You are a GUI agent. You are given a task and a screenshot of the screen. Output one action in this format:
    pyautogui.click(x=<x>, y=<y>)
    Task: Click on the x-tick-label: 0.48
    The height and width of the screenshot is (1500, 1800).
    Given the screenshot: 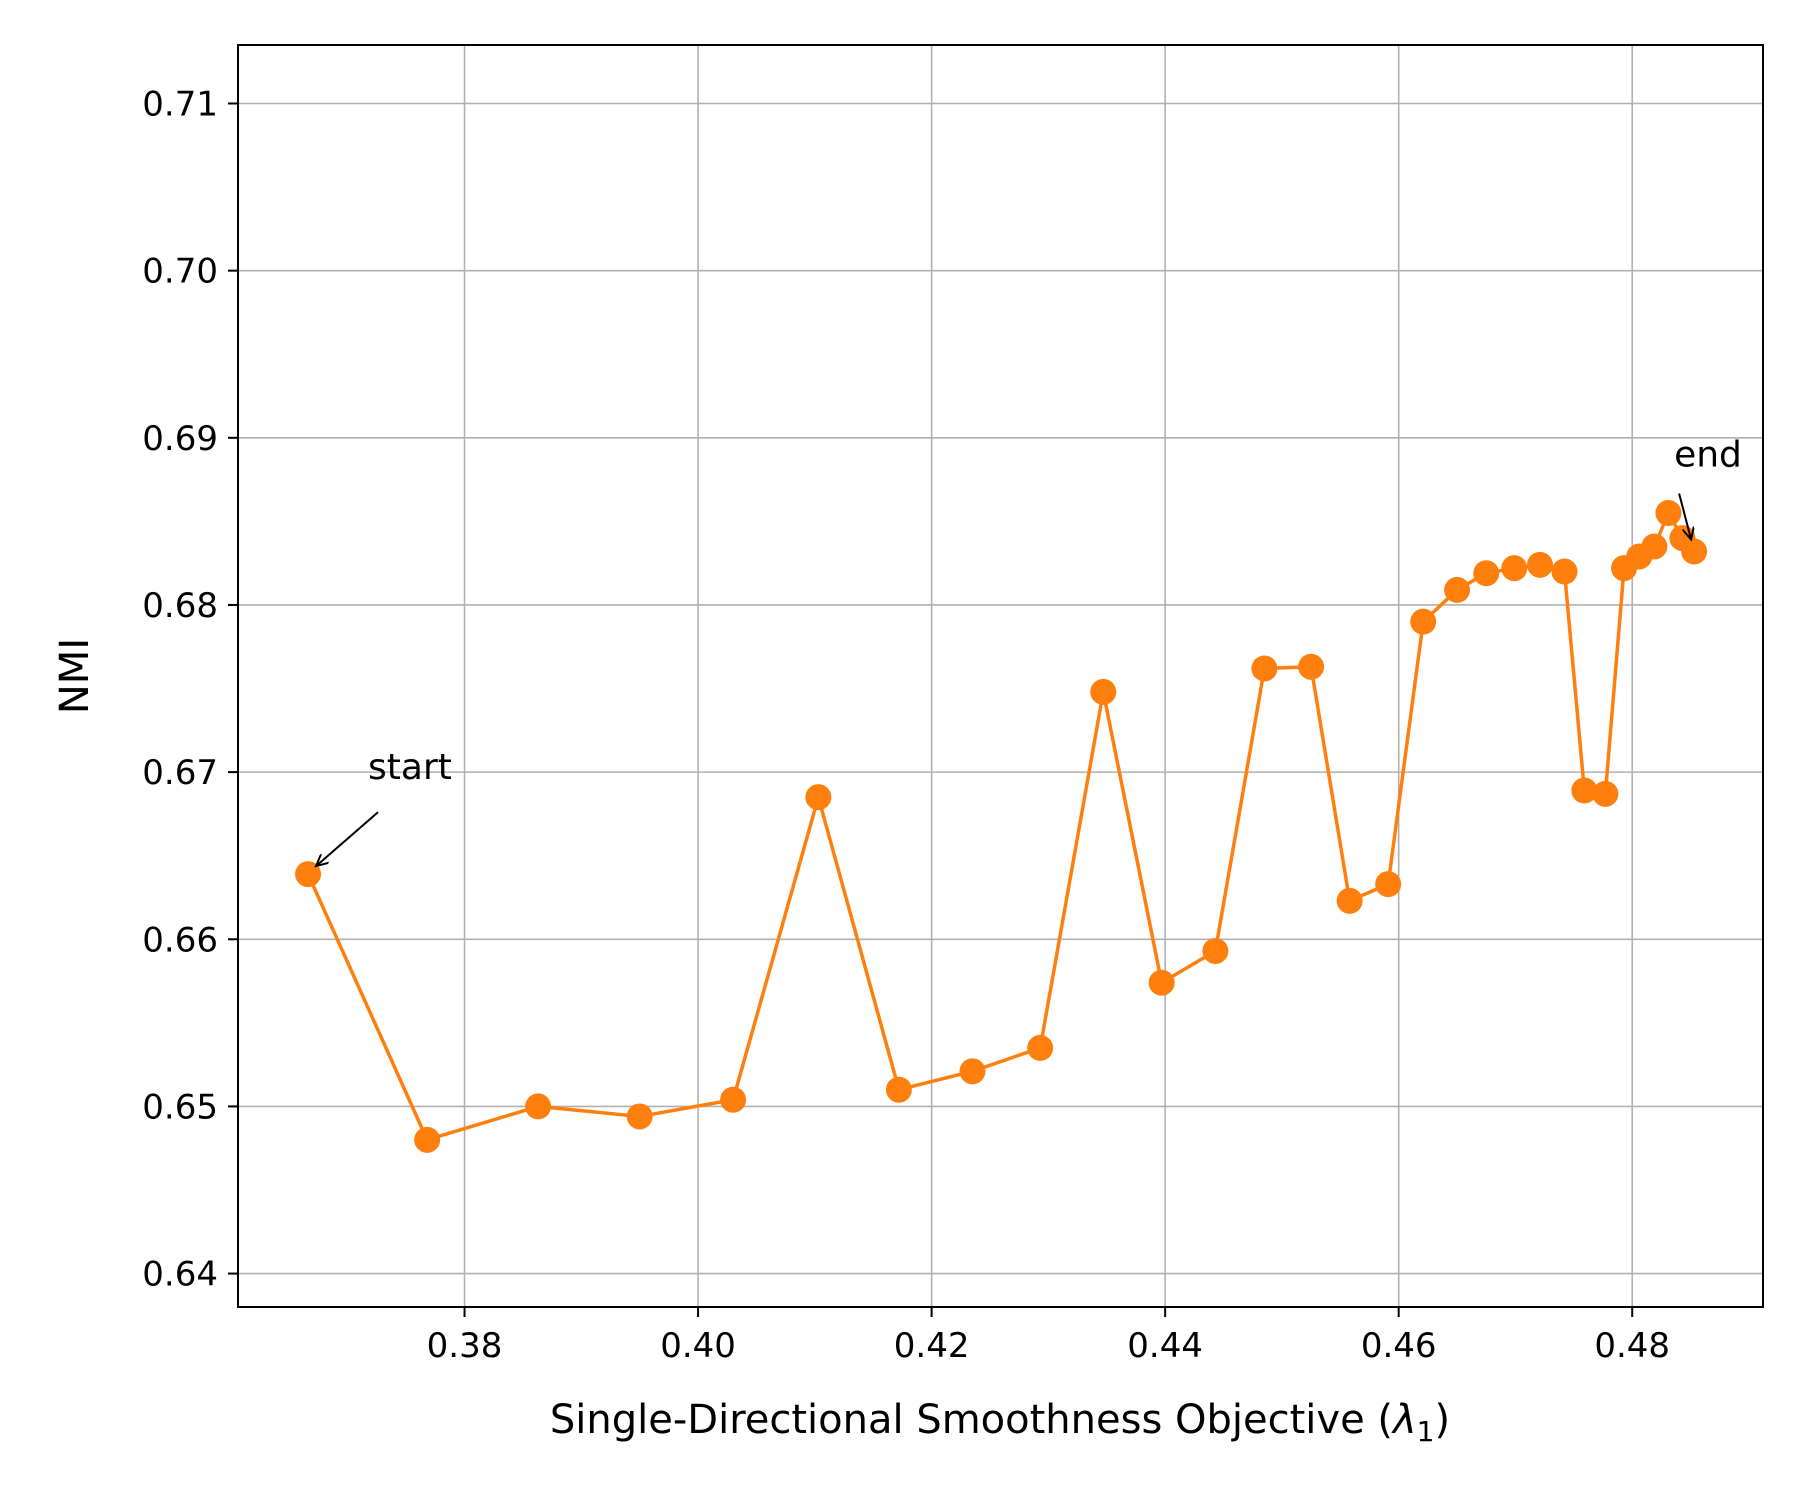 What is the action you would take?
    pyautogui.click(x=1632, y=1346)
    